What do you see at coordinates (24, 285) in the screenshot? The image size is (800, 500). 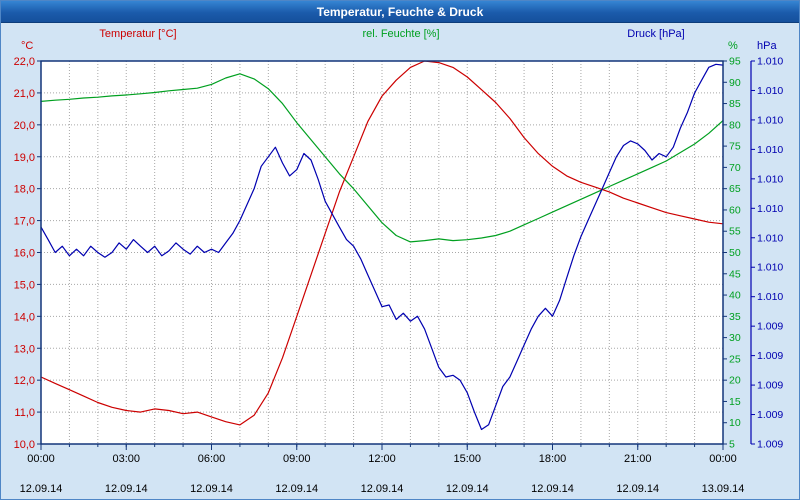 I see `temperature-axis-tick-label: 15,0` at bounding box center [24, 285].